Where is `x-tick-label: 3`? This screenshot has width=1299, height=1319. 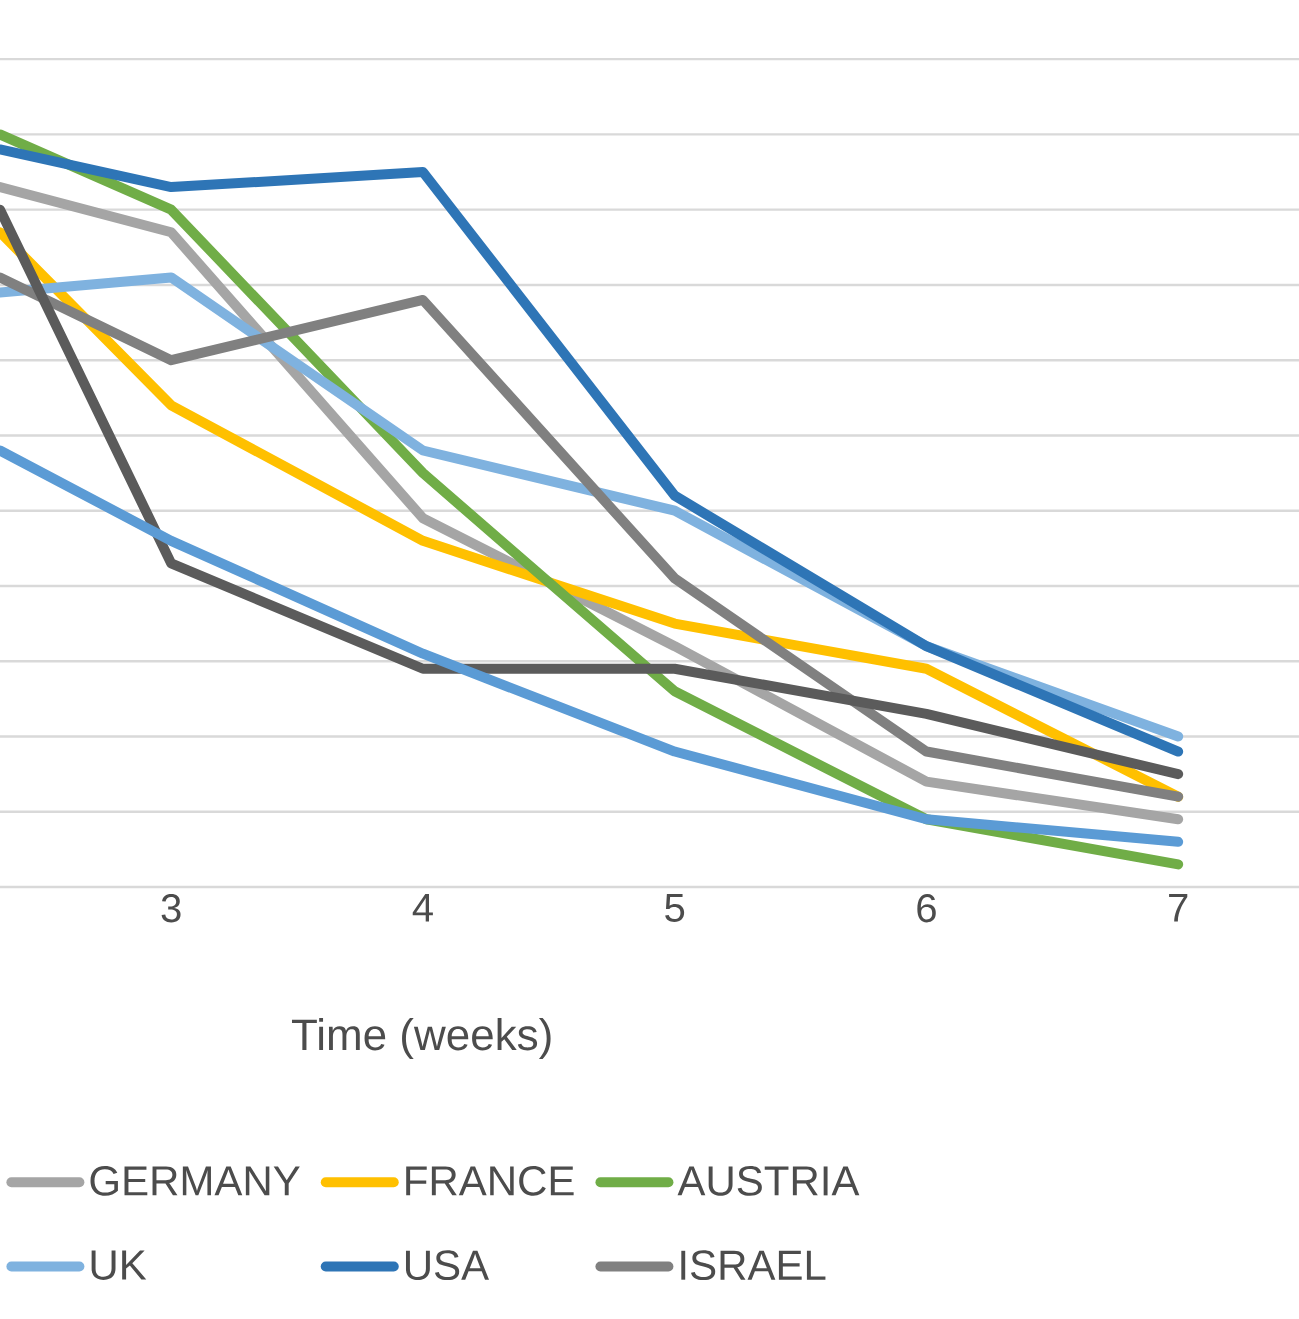
x-tick-label: 3 is located at coordinates (171, 908).